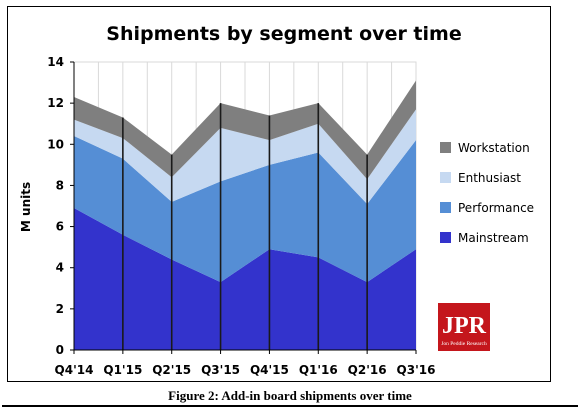  I want to click on x-tick-label: Q4'14, so click(74, 370).